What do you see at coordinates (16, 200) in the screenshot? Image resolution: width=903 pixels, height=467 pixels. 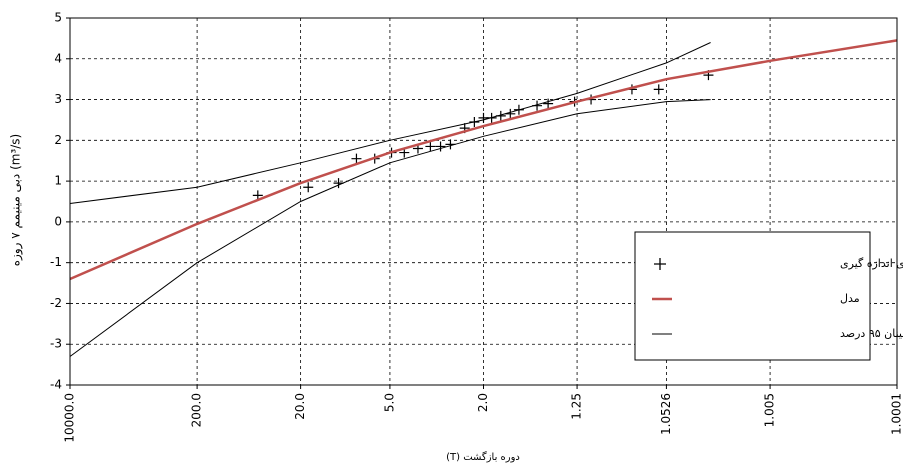 I see `y-axis-label: دبی مینیمم ۷ روزه (m³/s)` at bounding box center [16, 200].